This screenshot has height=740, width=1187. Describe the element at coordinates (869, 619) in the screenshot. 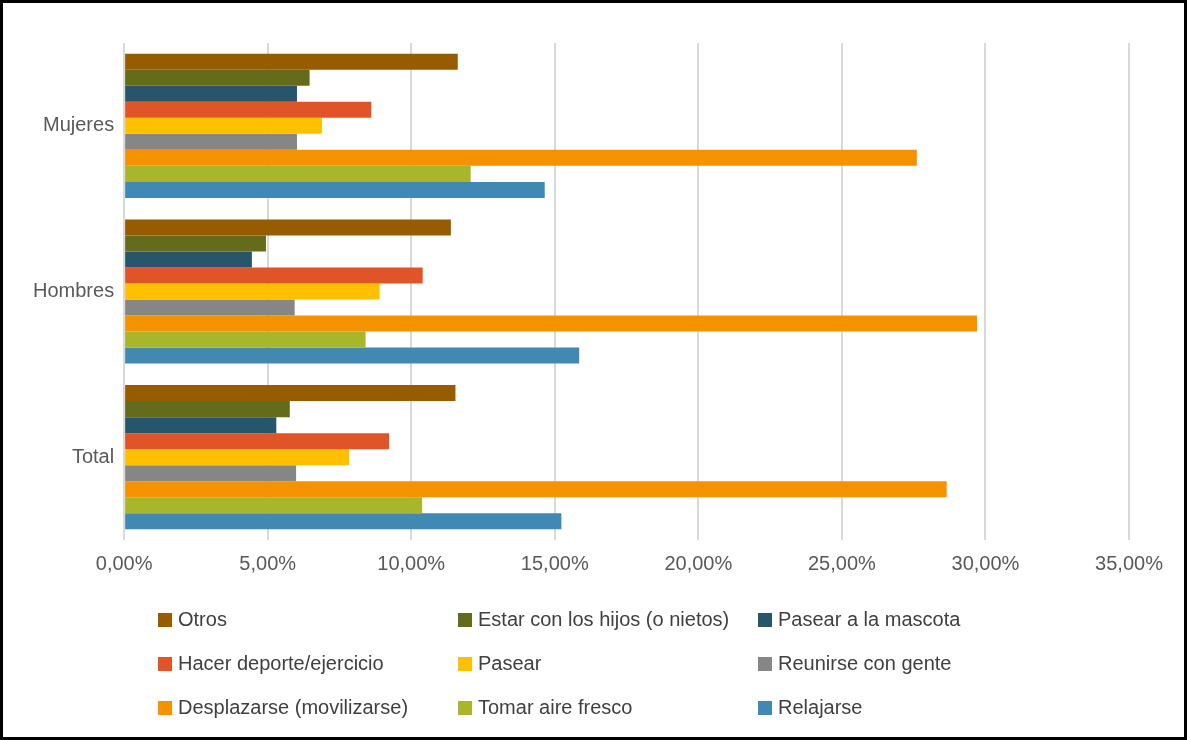

I see `legend-label: Pasear a la mascota` at that location.